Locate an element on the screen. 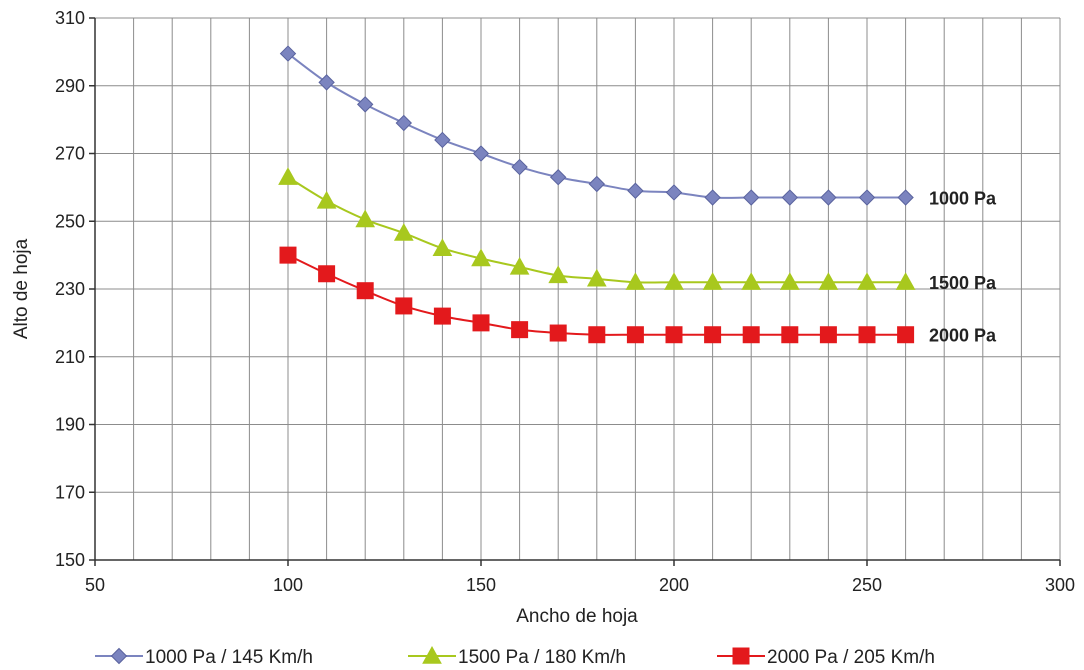 Image resolution: width=1084 pixels, height=670 pixels. x-tick-label: 250 is located at coordinates (867, 585).